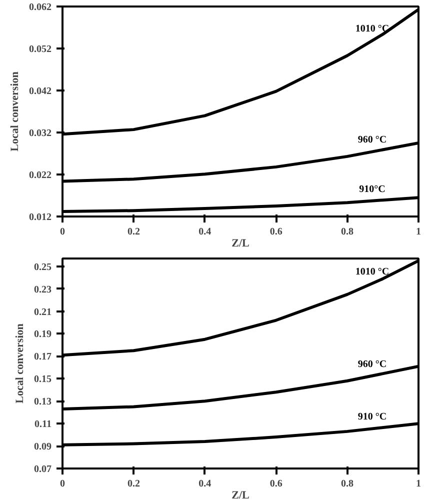 The height and width of the screenshot is (504, 430). I want to click on y-tick-label: 0.25, so click(43, 267).